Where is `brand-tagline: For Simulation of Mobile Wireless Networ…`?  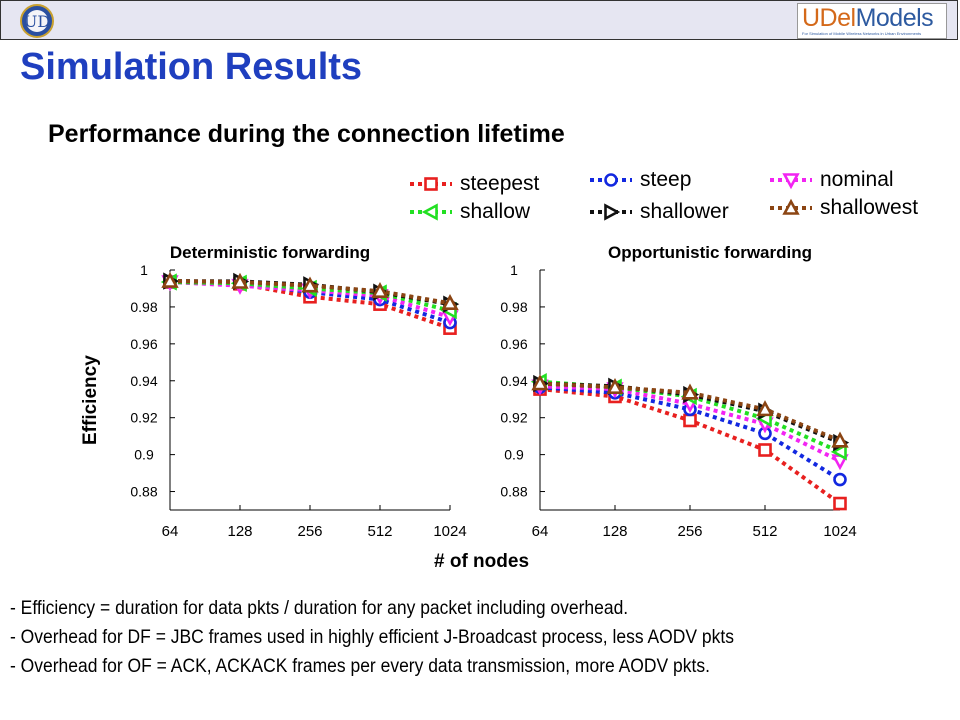
brand-tagline: For Simulation of Mobile Wireless Networ… is located at coordinates (862, 33).